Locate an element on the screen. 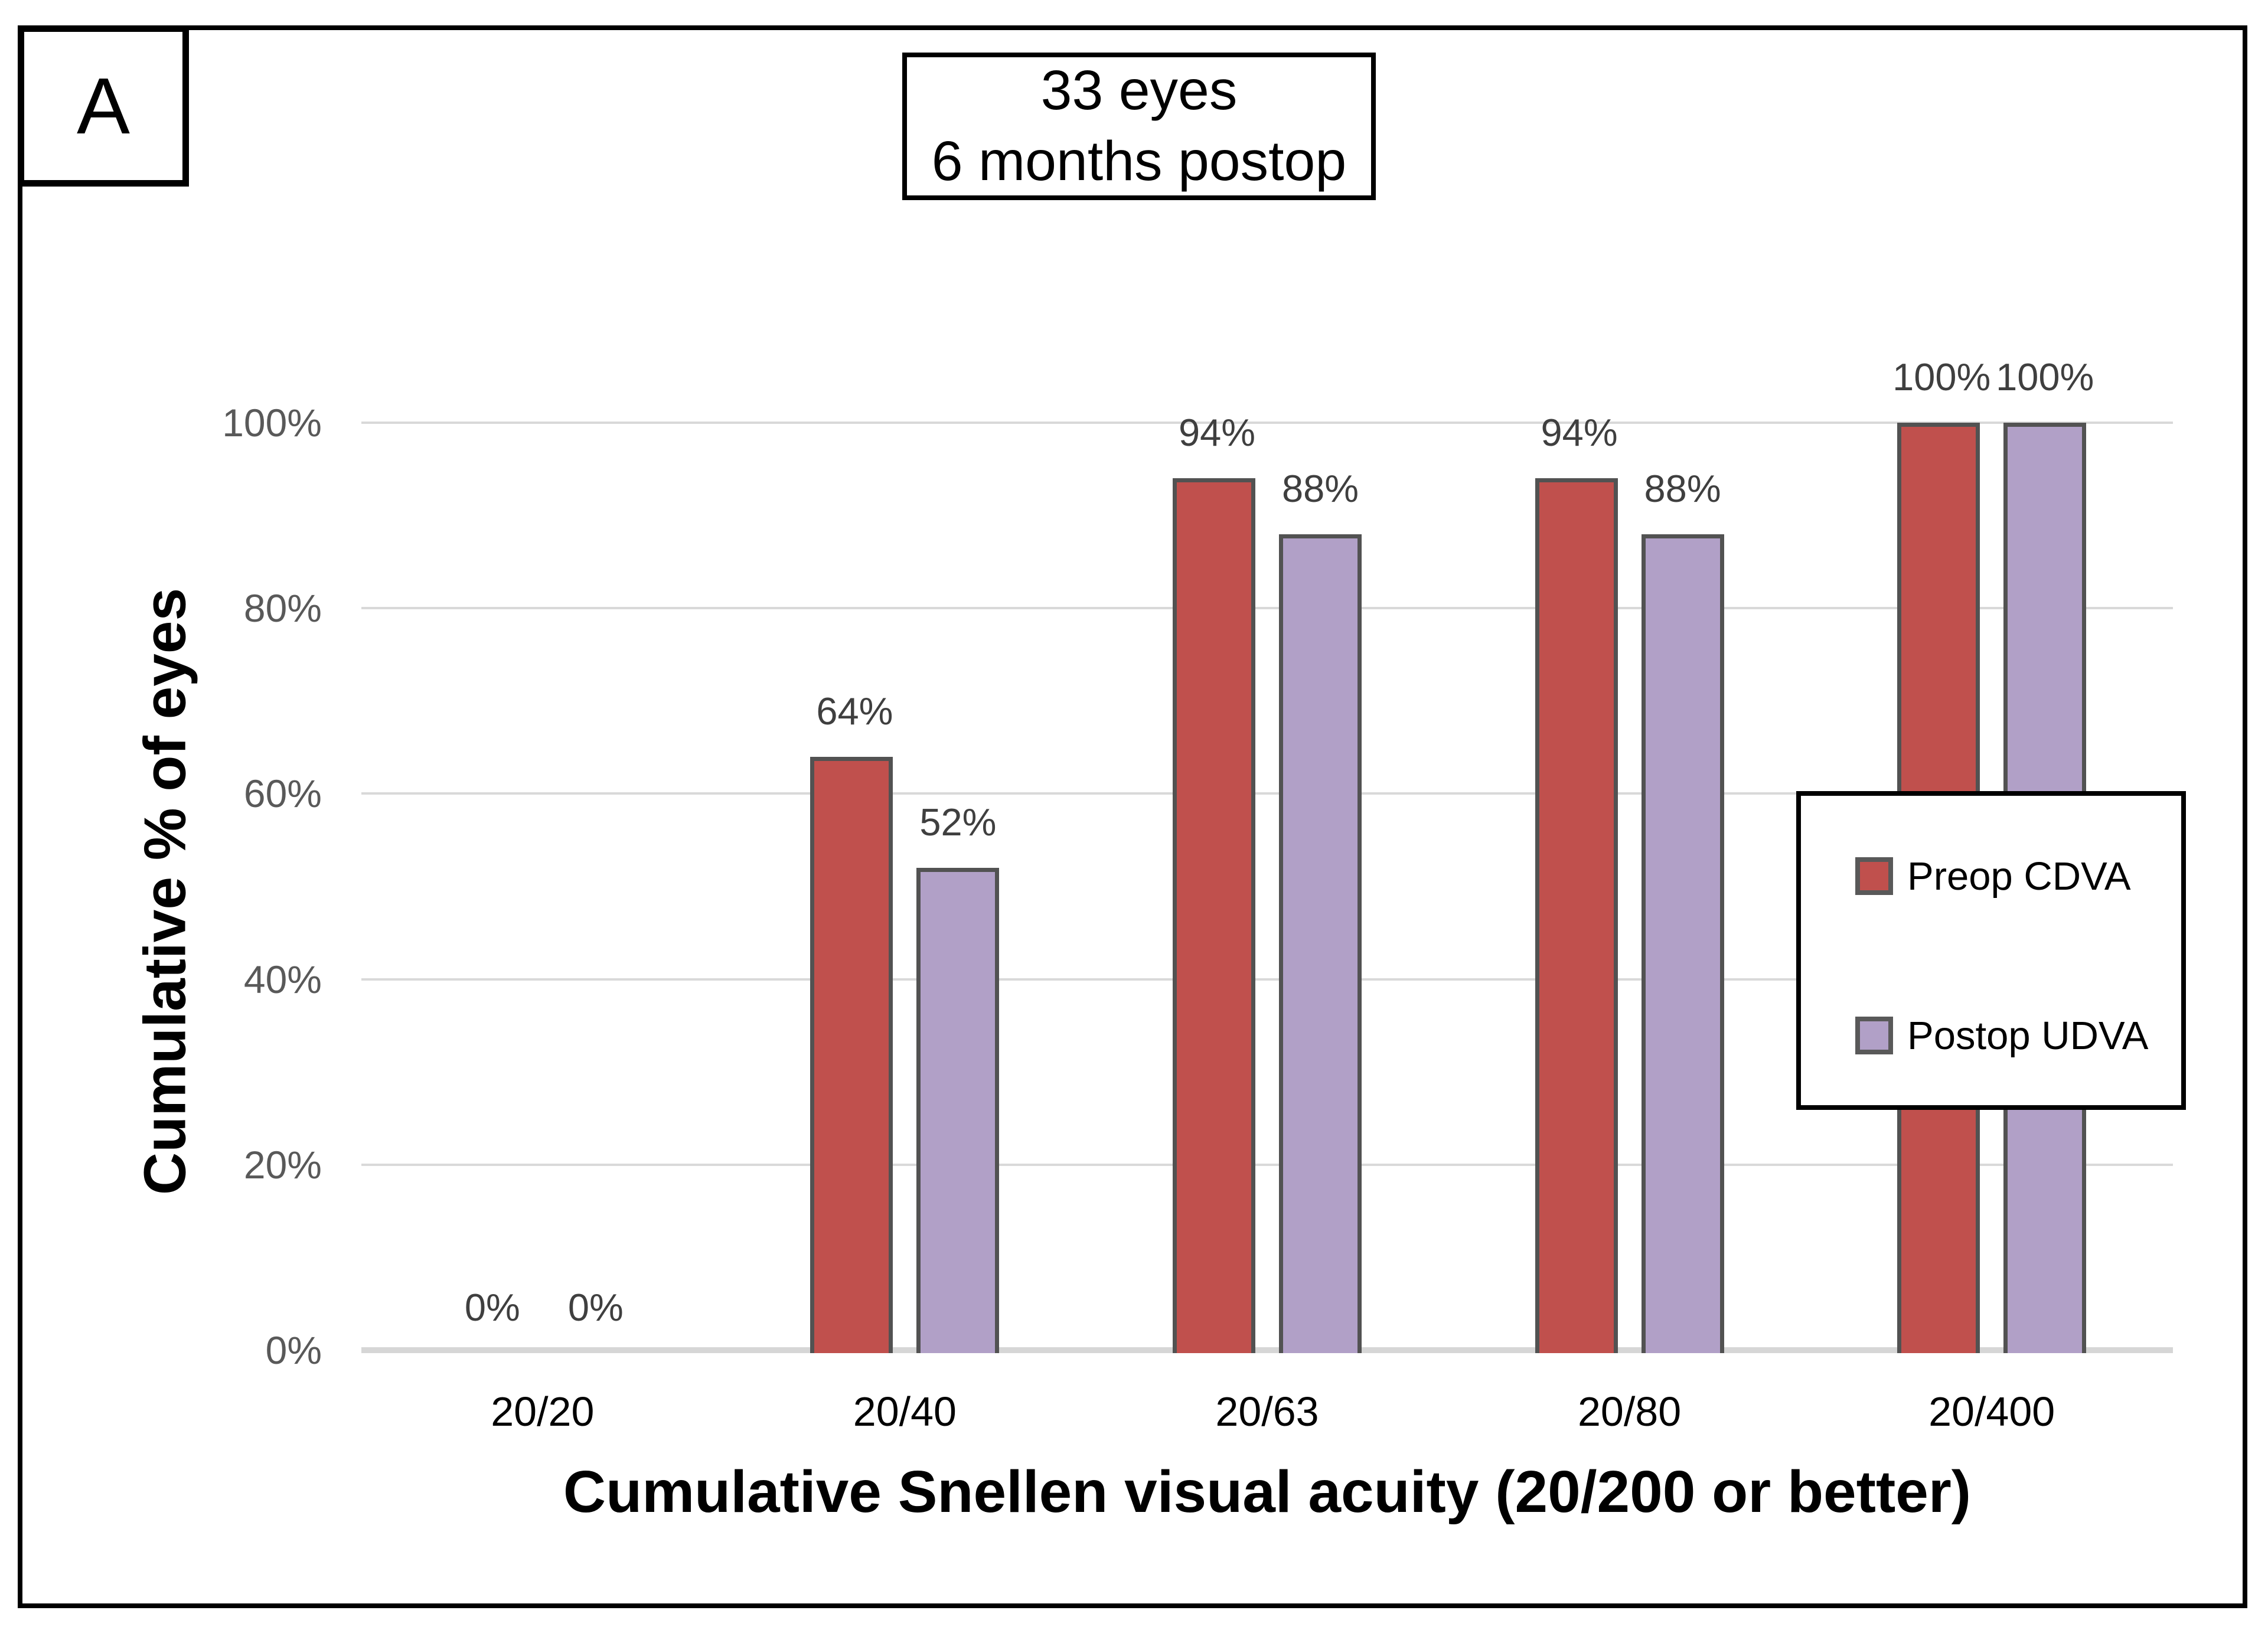 The width and height of the screenshot is (2268, 1630). chart-title-line2: 6 months postop is located at coordinates (1139, 161).